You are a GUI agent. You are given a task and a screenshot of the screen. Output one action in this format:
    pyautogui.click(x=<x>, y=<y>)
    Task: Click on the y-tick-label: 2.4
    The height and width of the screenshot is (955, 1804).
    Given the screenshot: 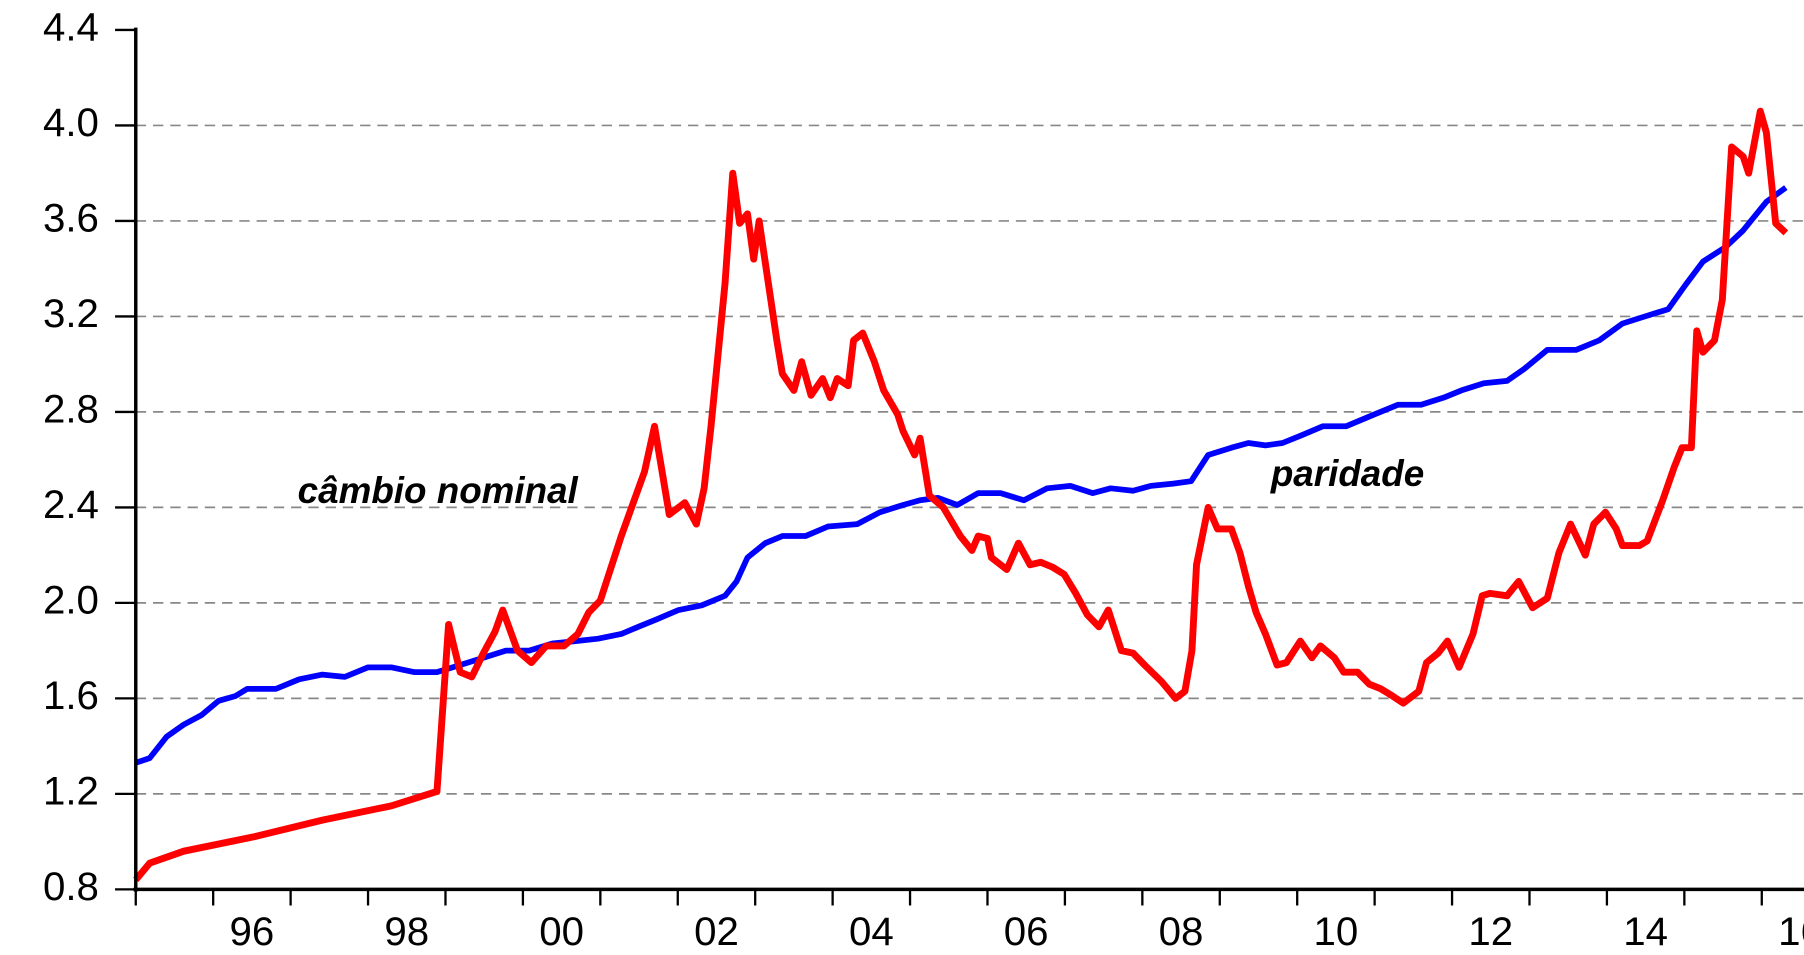 What is the action you would take?
    pyautogui.click(x=71, y=504)
    